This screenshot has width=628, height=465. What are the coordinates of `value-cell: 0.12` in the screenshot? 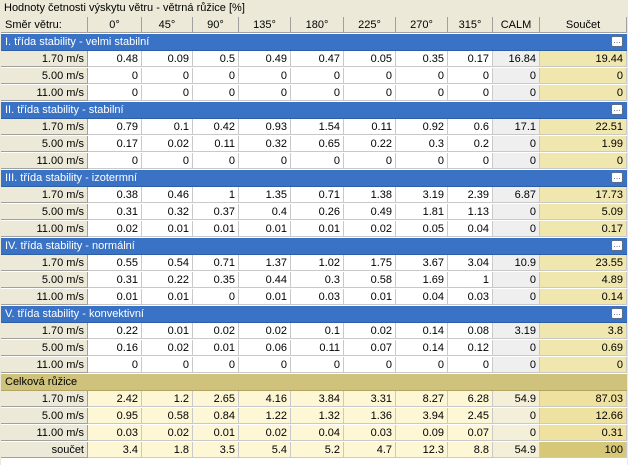 It's located at (470, 348).